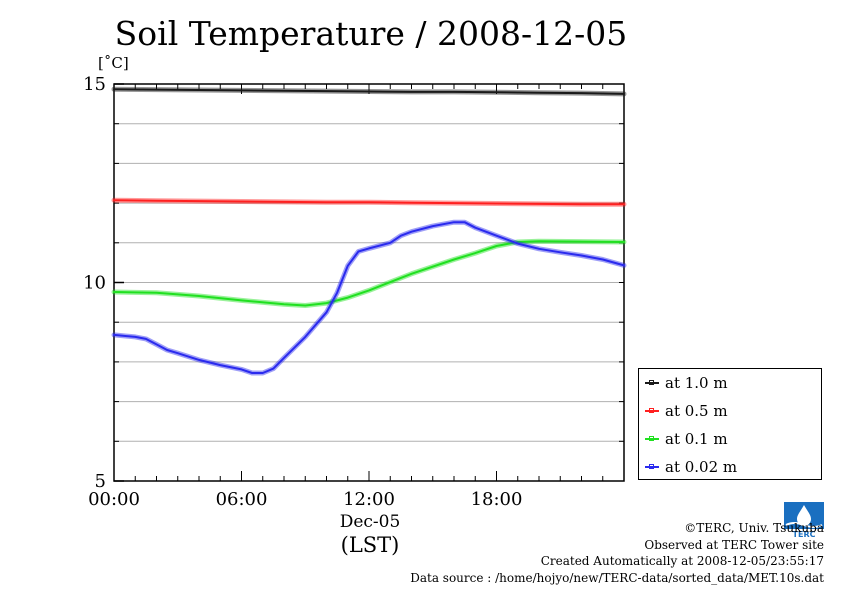 Image resolution: width=842 pixels, height=595 pixels. I want to click on legend-label-01m: at 0.1 m, so click(696, 439).